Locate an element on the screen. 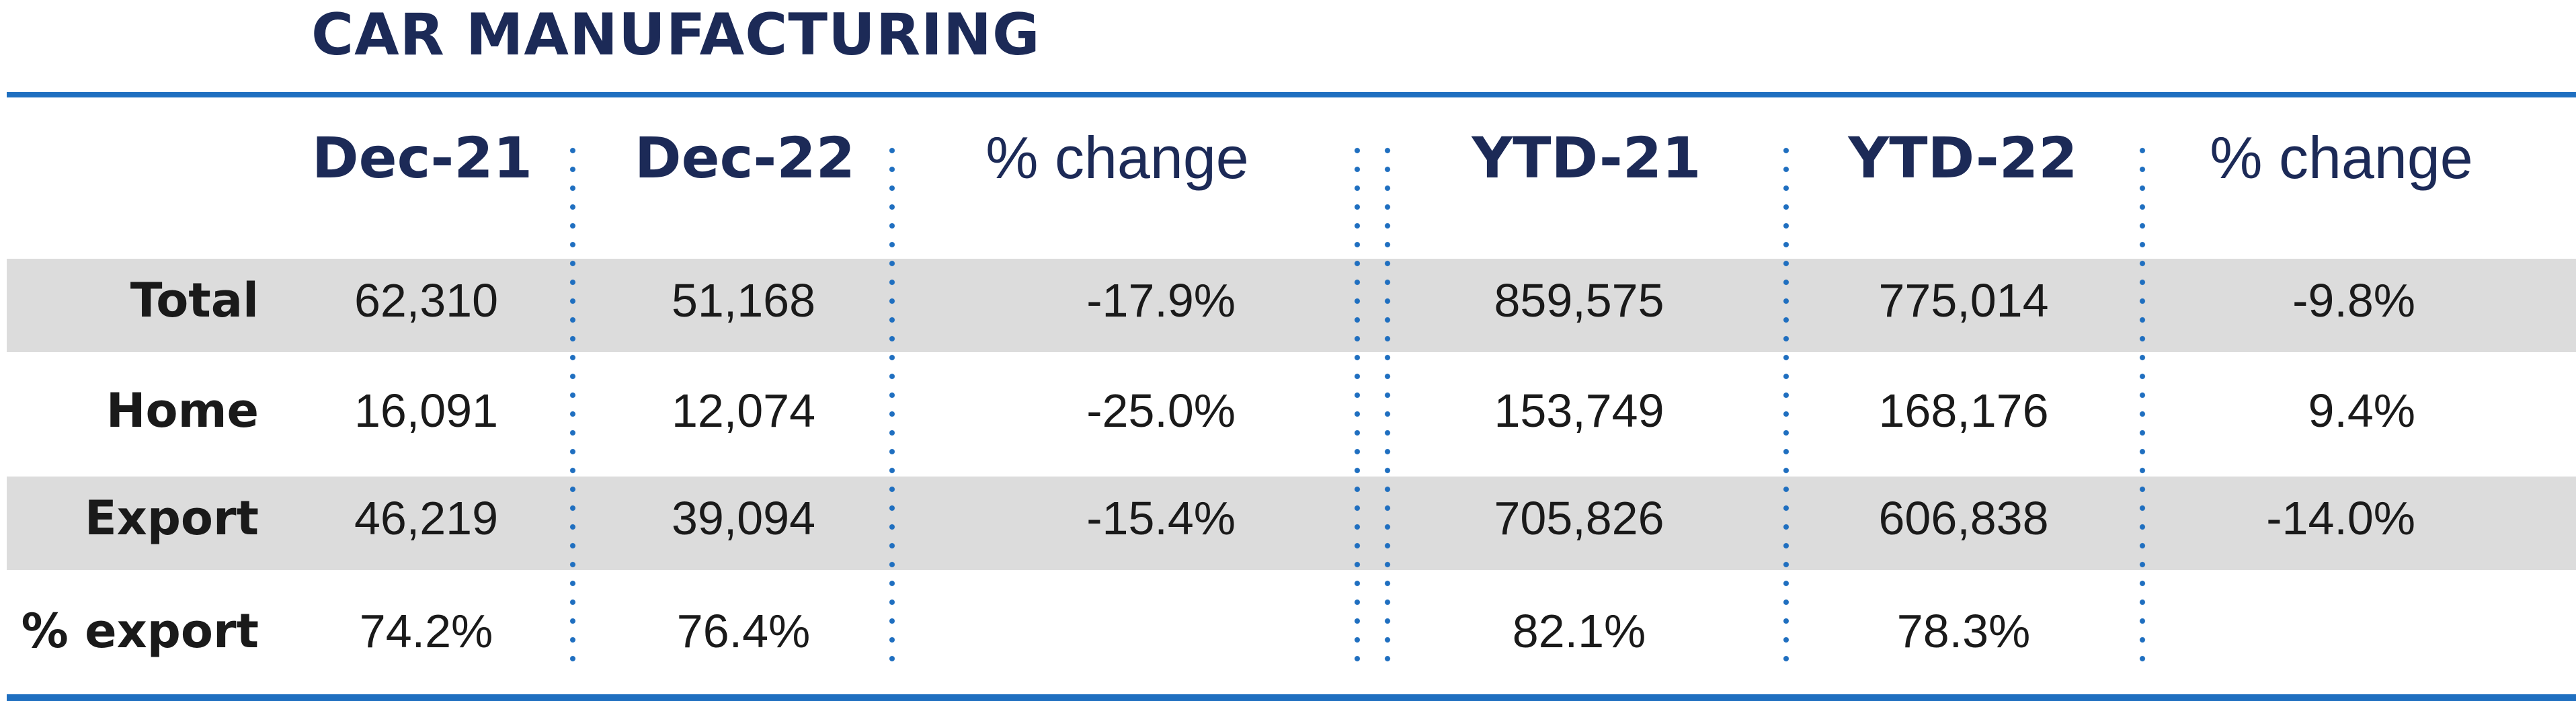 The width and height of the screenshot is (2576, 701). table-cell: -14.0% is located at coordinates (2340, 518).